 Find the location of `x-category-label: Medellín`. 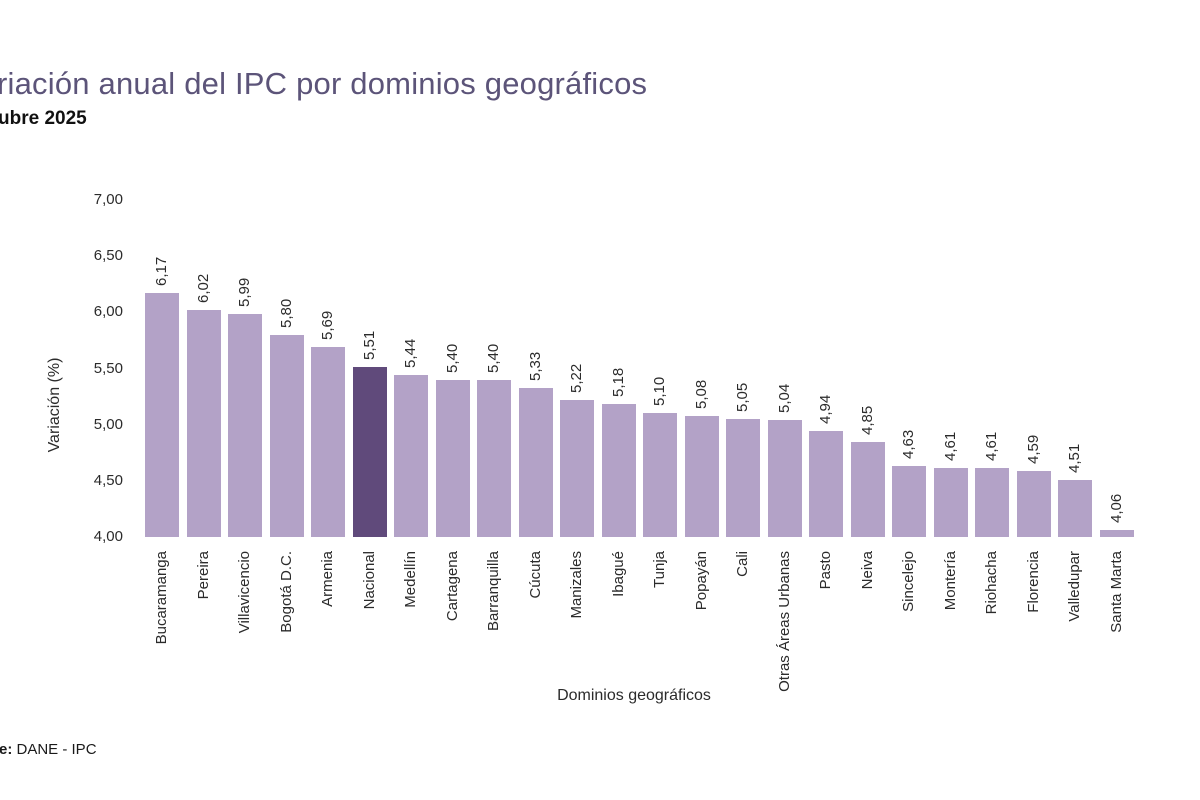

x-category-label: Medellín is located at coordinates (410, 579).